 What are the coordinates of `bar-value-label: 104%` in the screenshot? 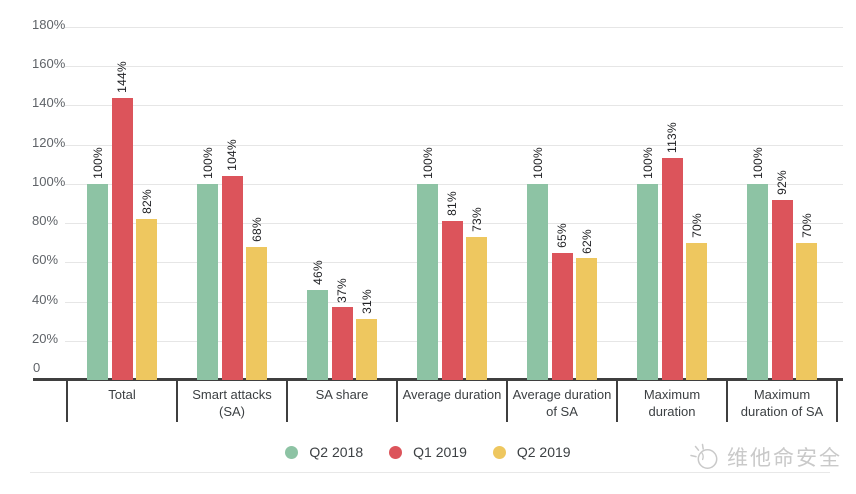 It's located at (232, 155).